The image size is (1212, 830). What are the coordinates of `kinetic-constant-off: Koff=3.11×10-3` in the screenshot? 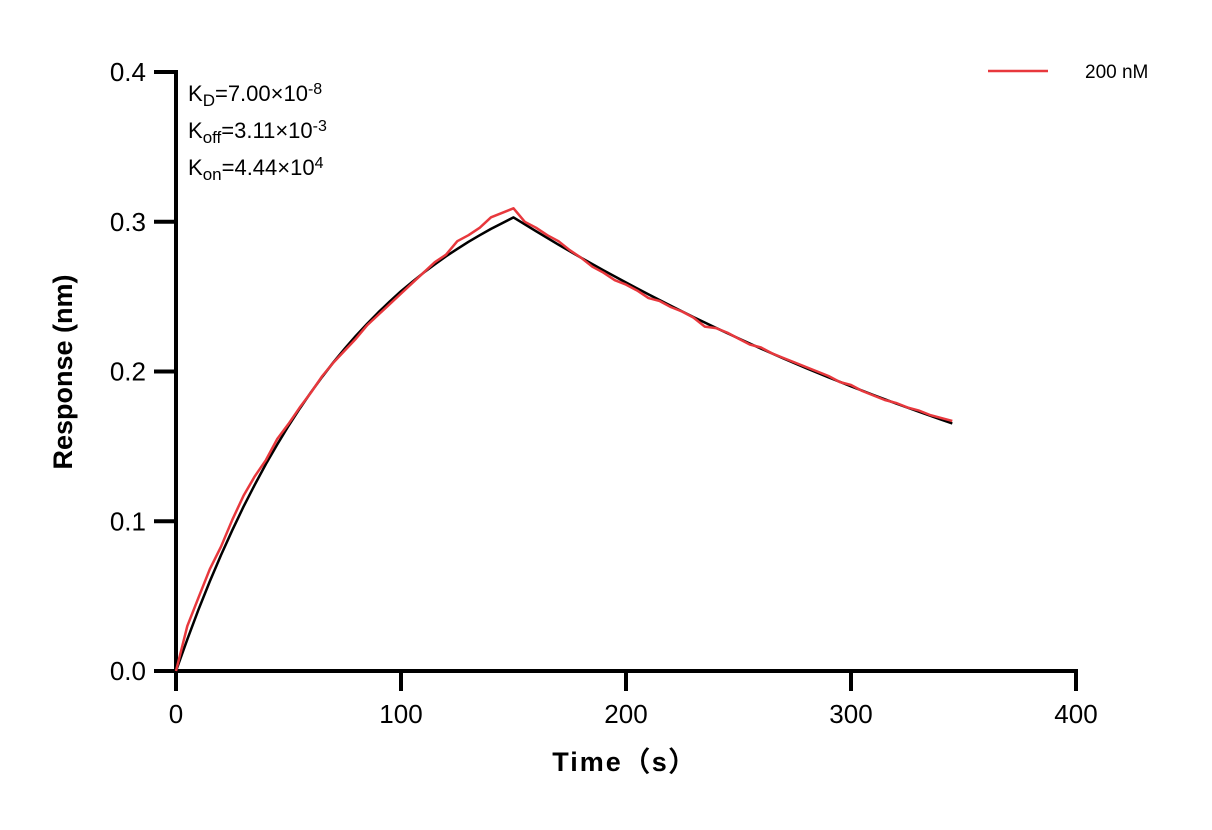 It's located at (257, 132).